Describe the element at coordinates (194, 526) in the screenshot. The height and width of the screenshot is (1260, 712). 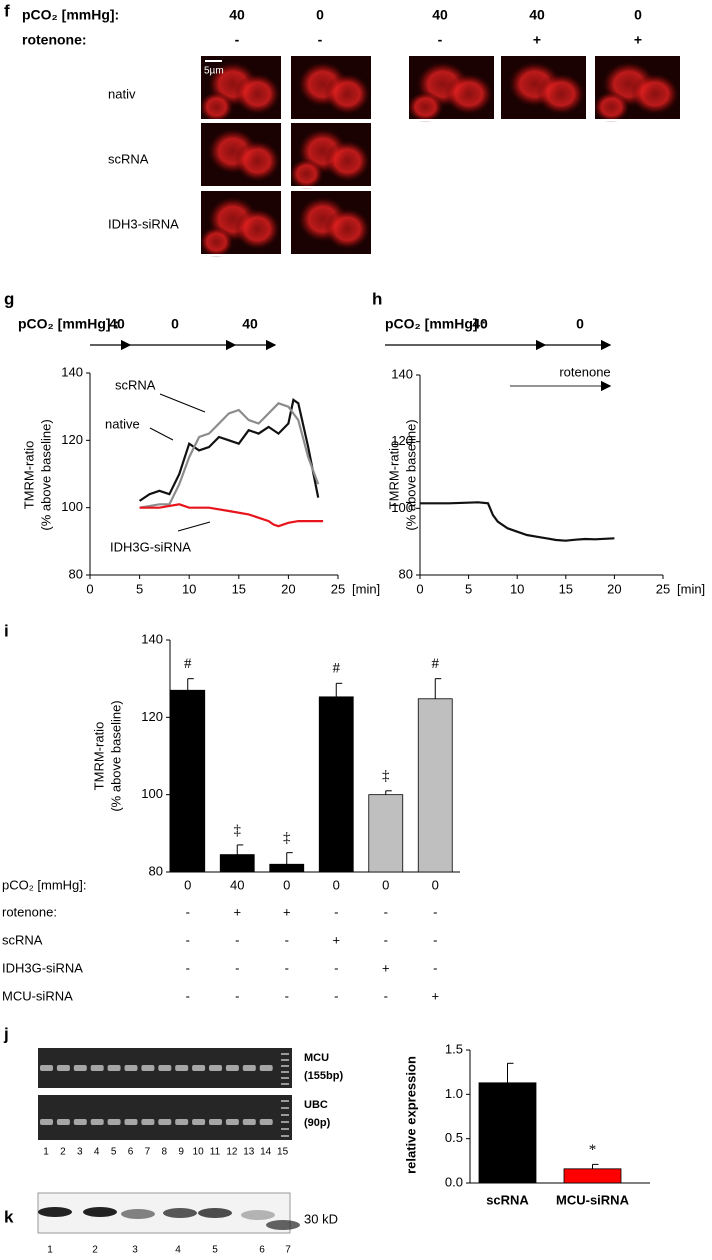
I see `leader-line` at that location.